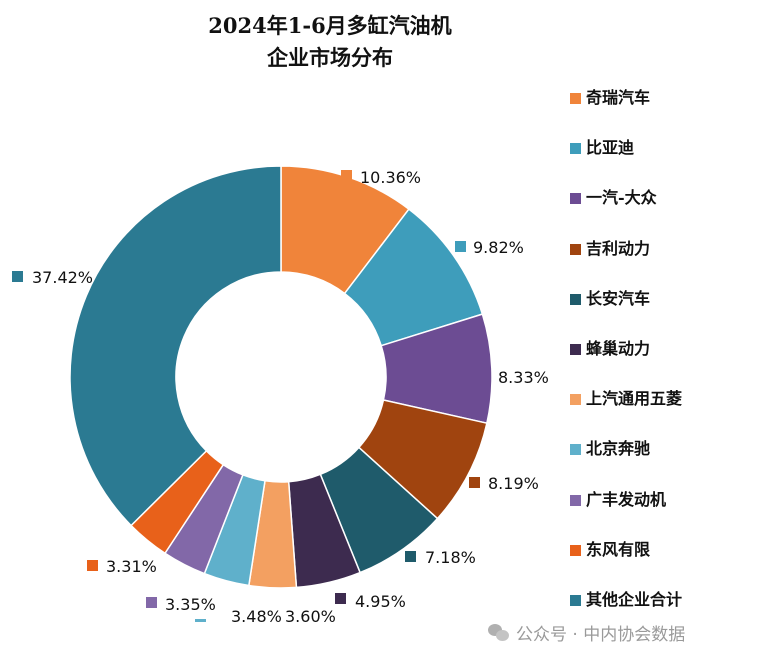 The width and height of the screenshot is (757, 659). What do you see at coordinates (131, 566) in the screenshot?
I see `data-label: 3.31%` at bounding box center [131, 566].